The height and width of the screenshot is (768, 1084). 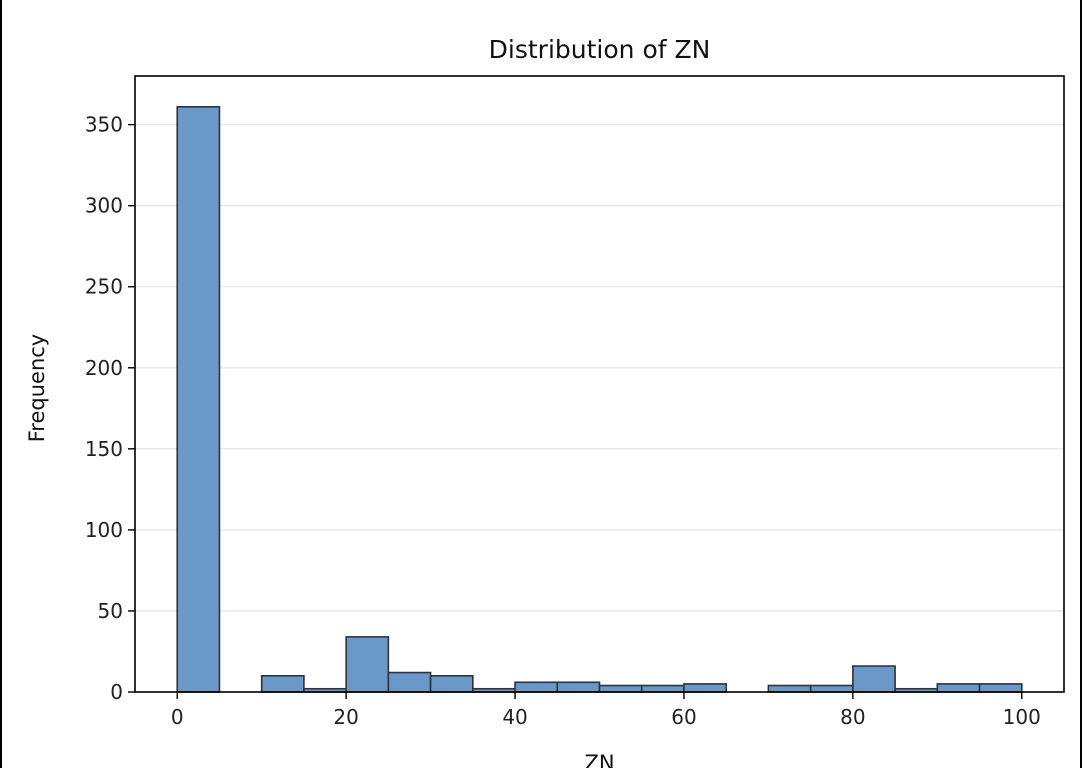 What do you see at coordinates (1022, 717) in the screenshot?
I see `x-tick-label: 100` at bounding box center [1022, 717].